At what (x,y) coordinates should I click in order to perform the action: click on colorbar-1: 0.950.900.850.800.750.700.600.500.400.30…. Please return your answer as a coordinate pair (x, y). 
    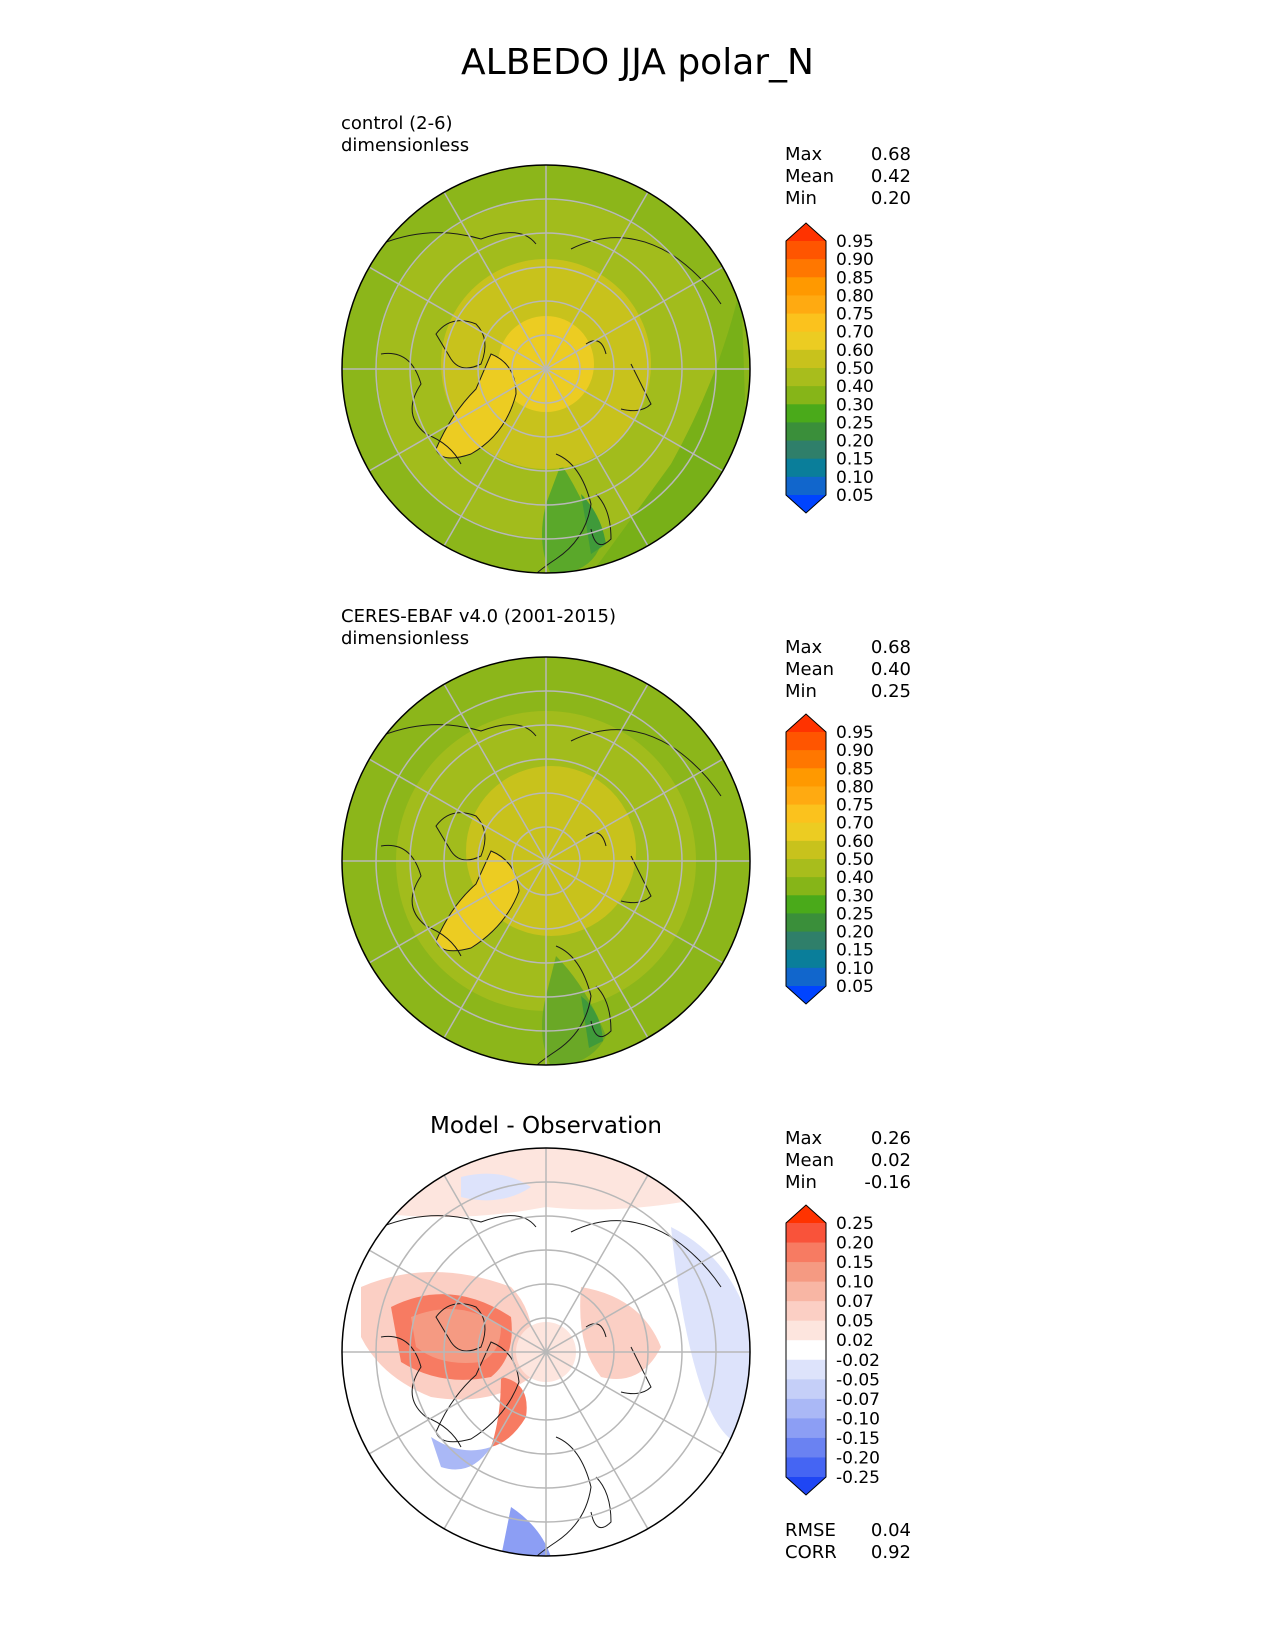
    Looking at the image, I should click on (829, 368).